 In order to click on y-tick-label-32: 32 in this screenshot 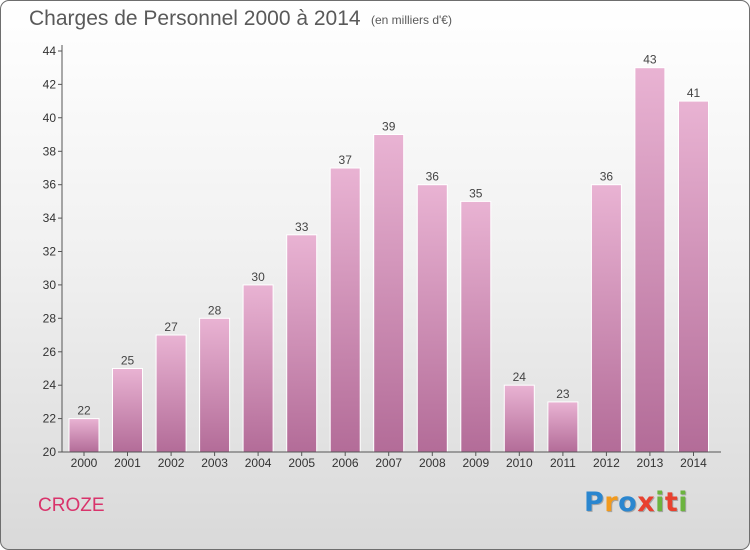, I will do `click(50, 252)`.